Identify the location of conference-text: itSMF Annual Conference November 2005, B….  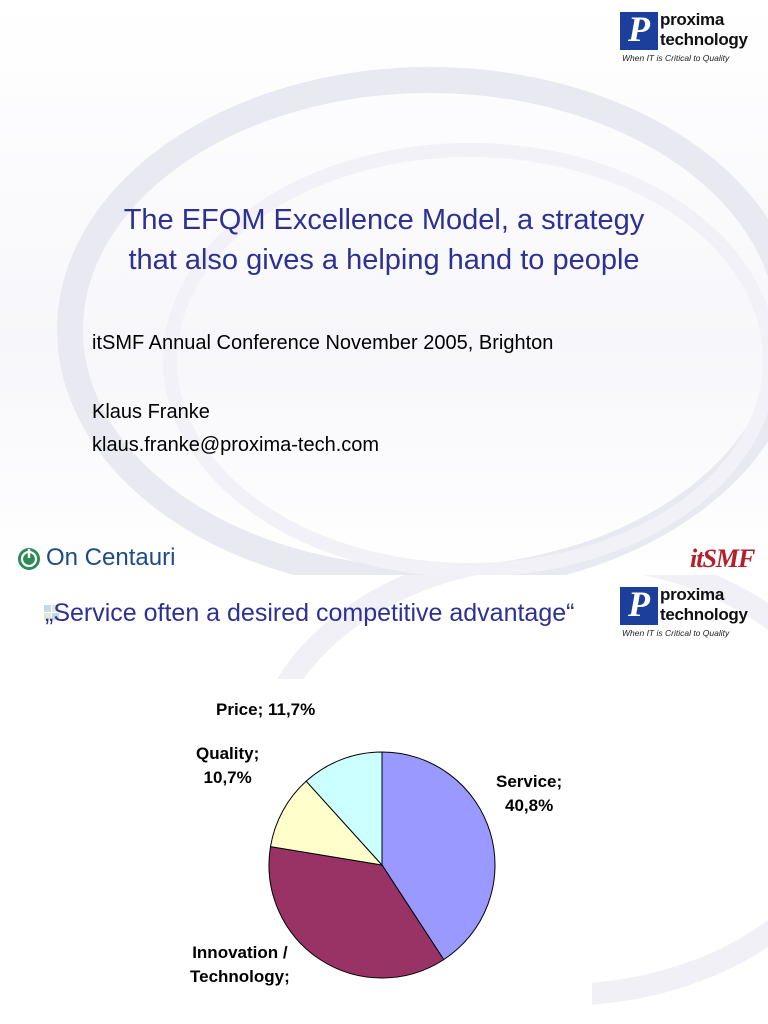
(323, 343).